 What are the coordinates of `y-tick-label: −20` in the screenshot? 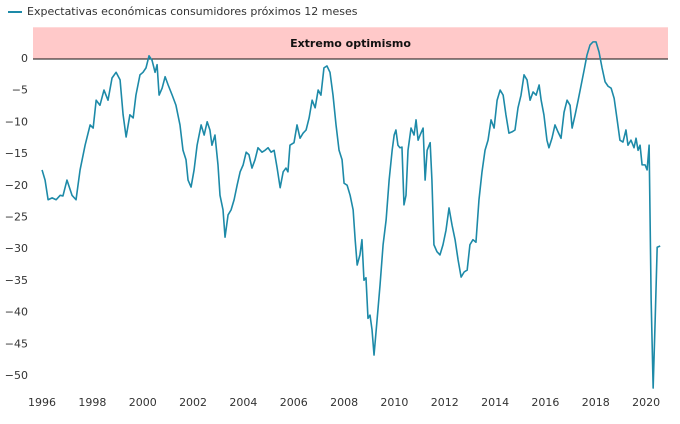 It's located at (16, 185).